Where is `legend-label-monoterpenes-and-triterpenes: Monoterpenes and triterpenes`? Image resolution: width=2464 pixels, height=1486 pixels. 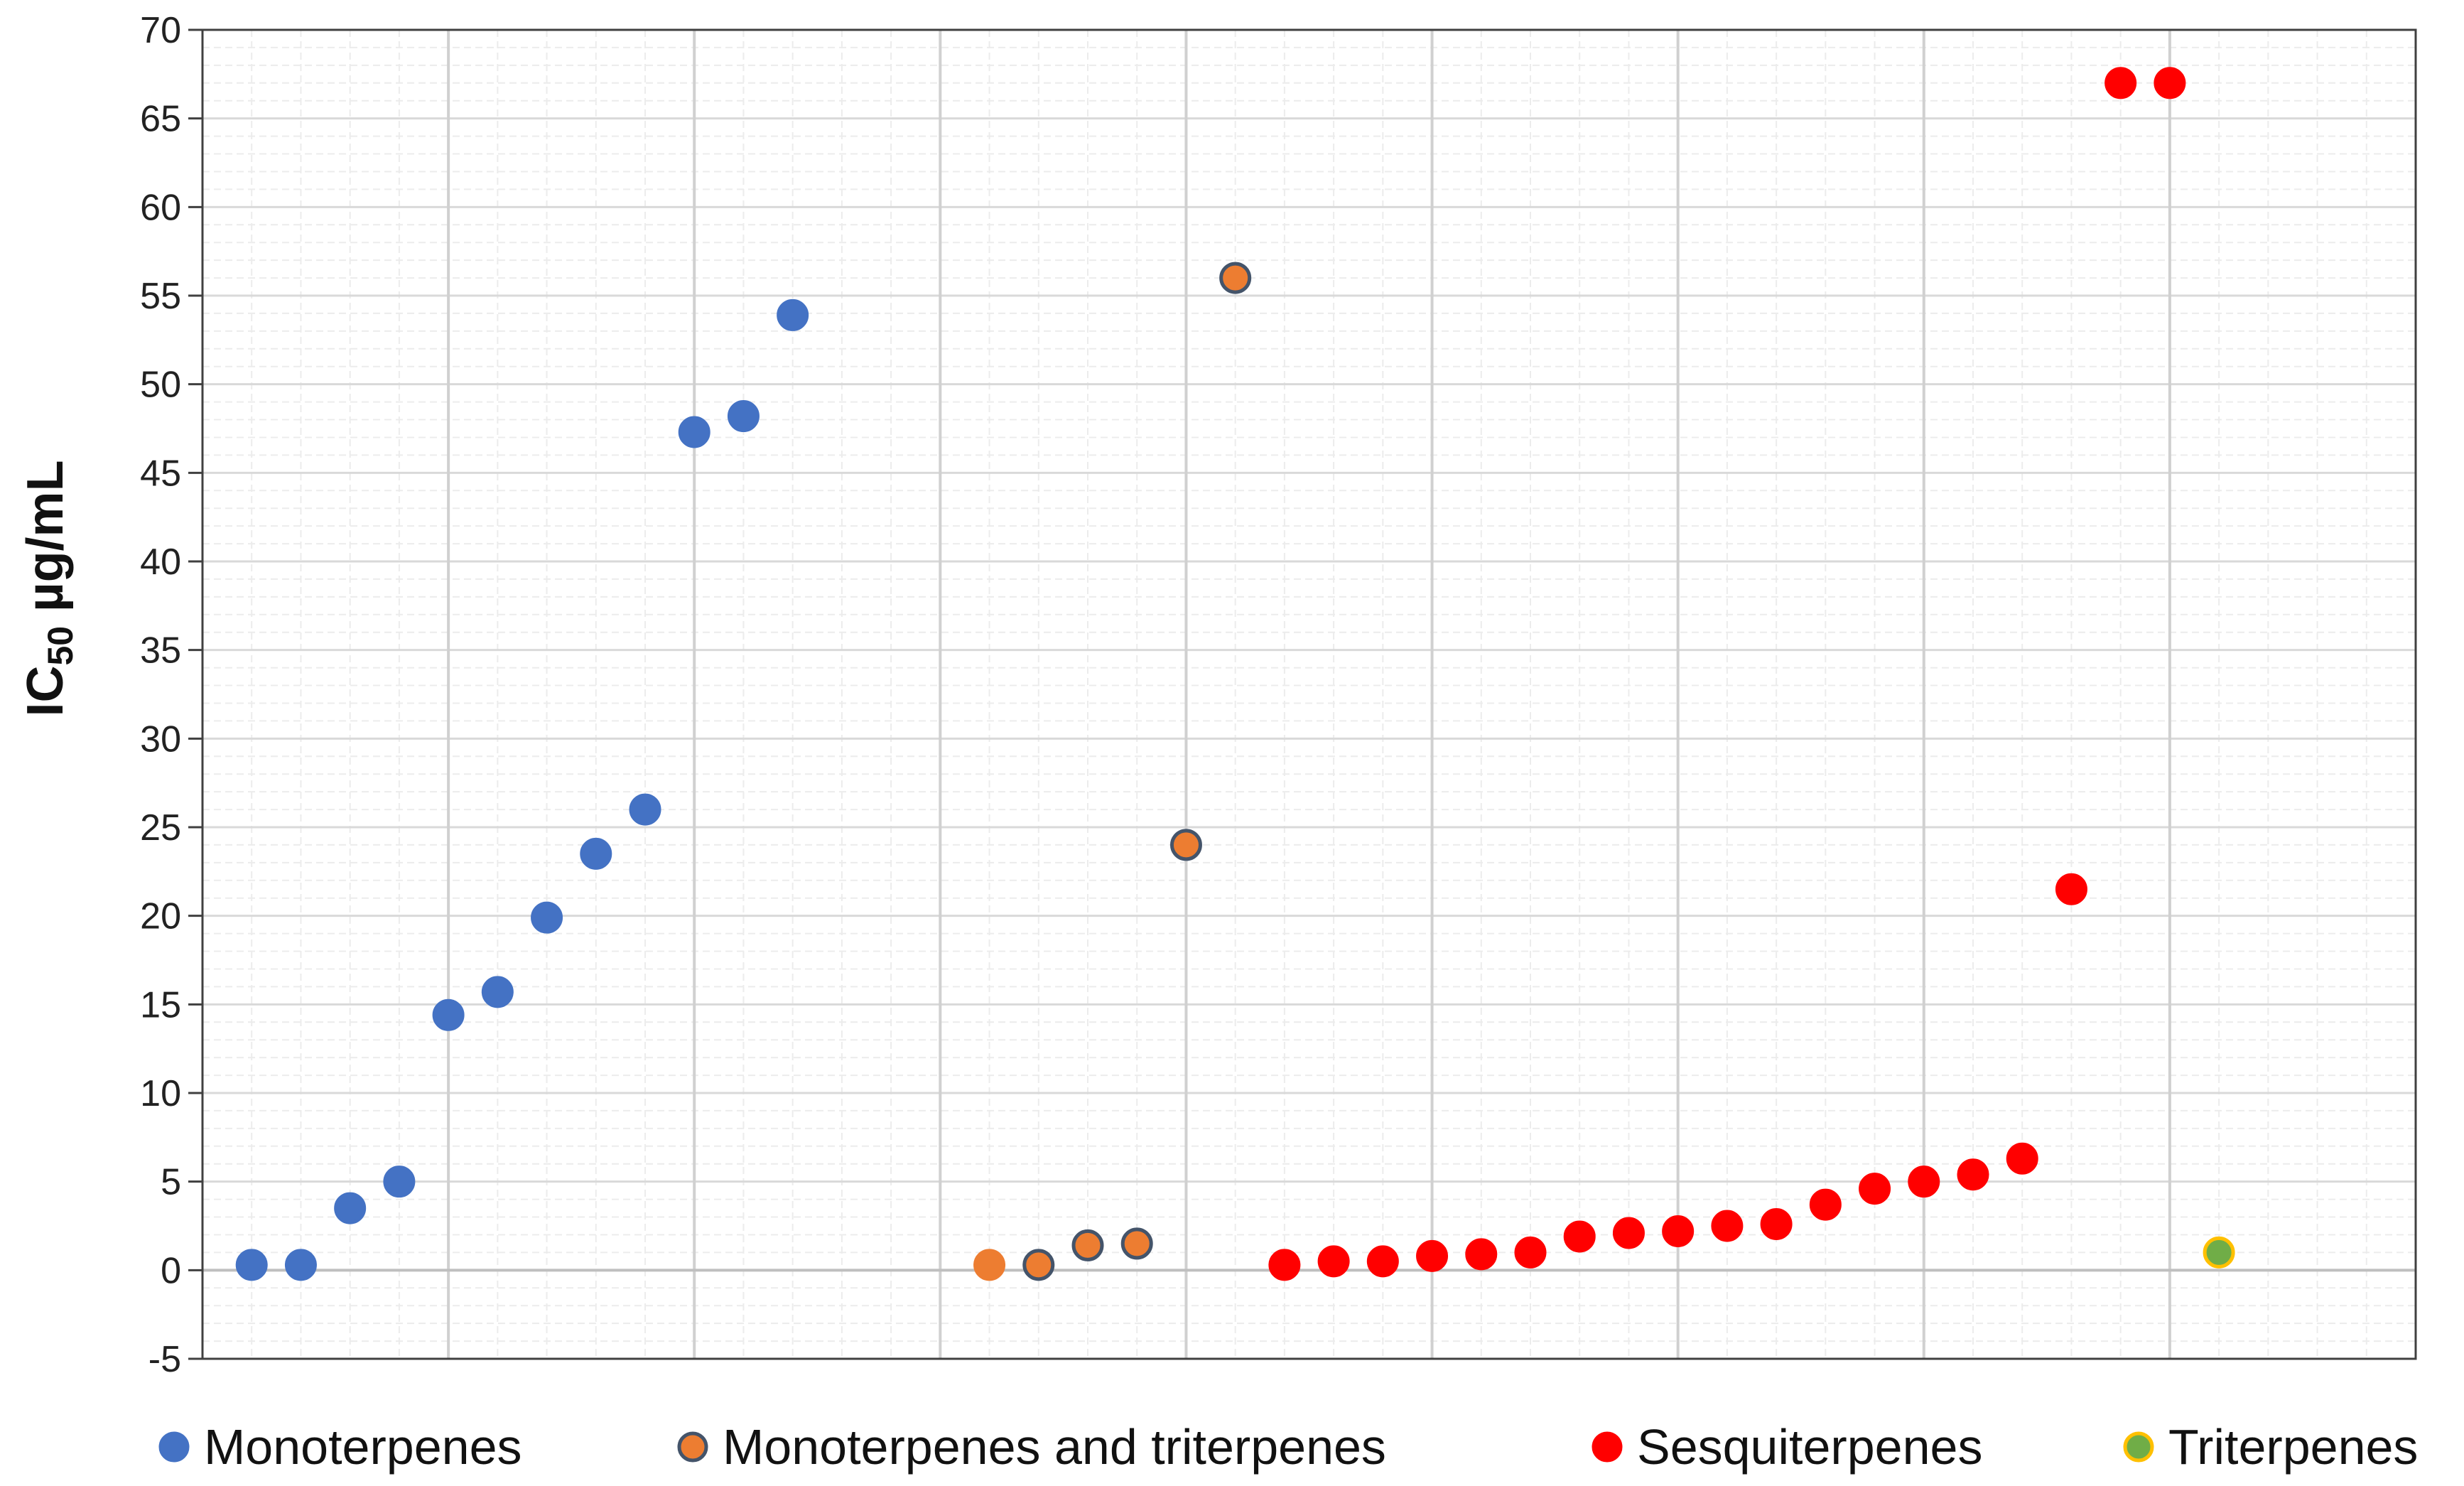
legend-label-monoterpenes-and-triterpenes: Monoterpenes and triterpenes is located at coordinates (1054, 1447).